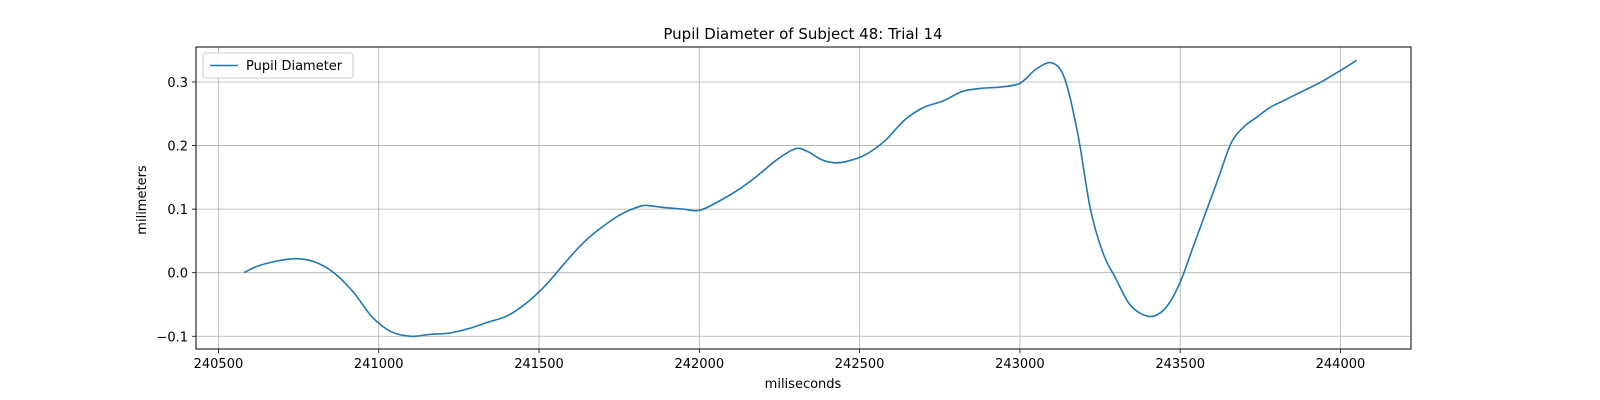 This screenshot has width=1600, height=400. What do you see at coordinates (860, 364) in the screenshot?
I see `x-tick-label: 242500` at bounding box center [860, 364].